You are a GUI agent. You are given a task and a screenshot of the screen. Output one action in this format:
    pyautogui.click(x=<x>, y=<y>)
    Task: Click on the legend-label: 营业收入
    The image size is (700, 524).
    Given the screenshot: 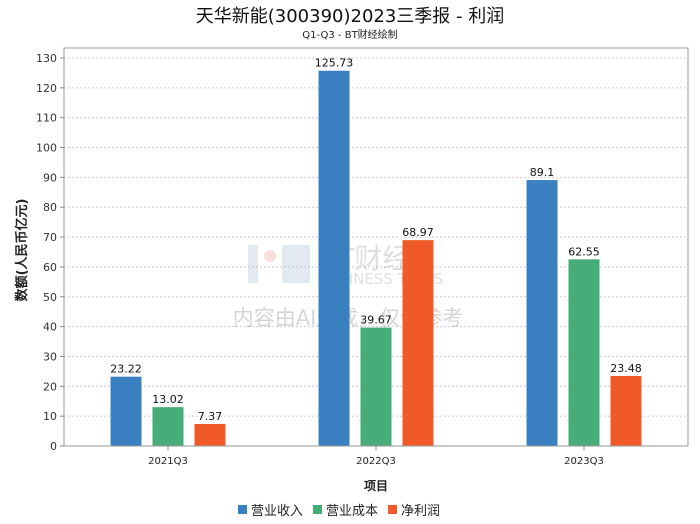 What is the action you would take?
    pyautogui.click(x=277, y=511)
    